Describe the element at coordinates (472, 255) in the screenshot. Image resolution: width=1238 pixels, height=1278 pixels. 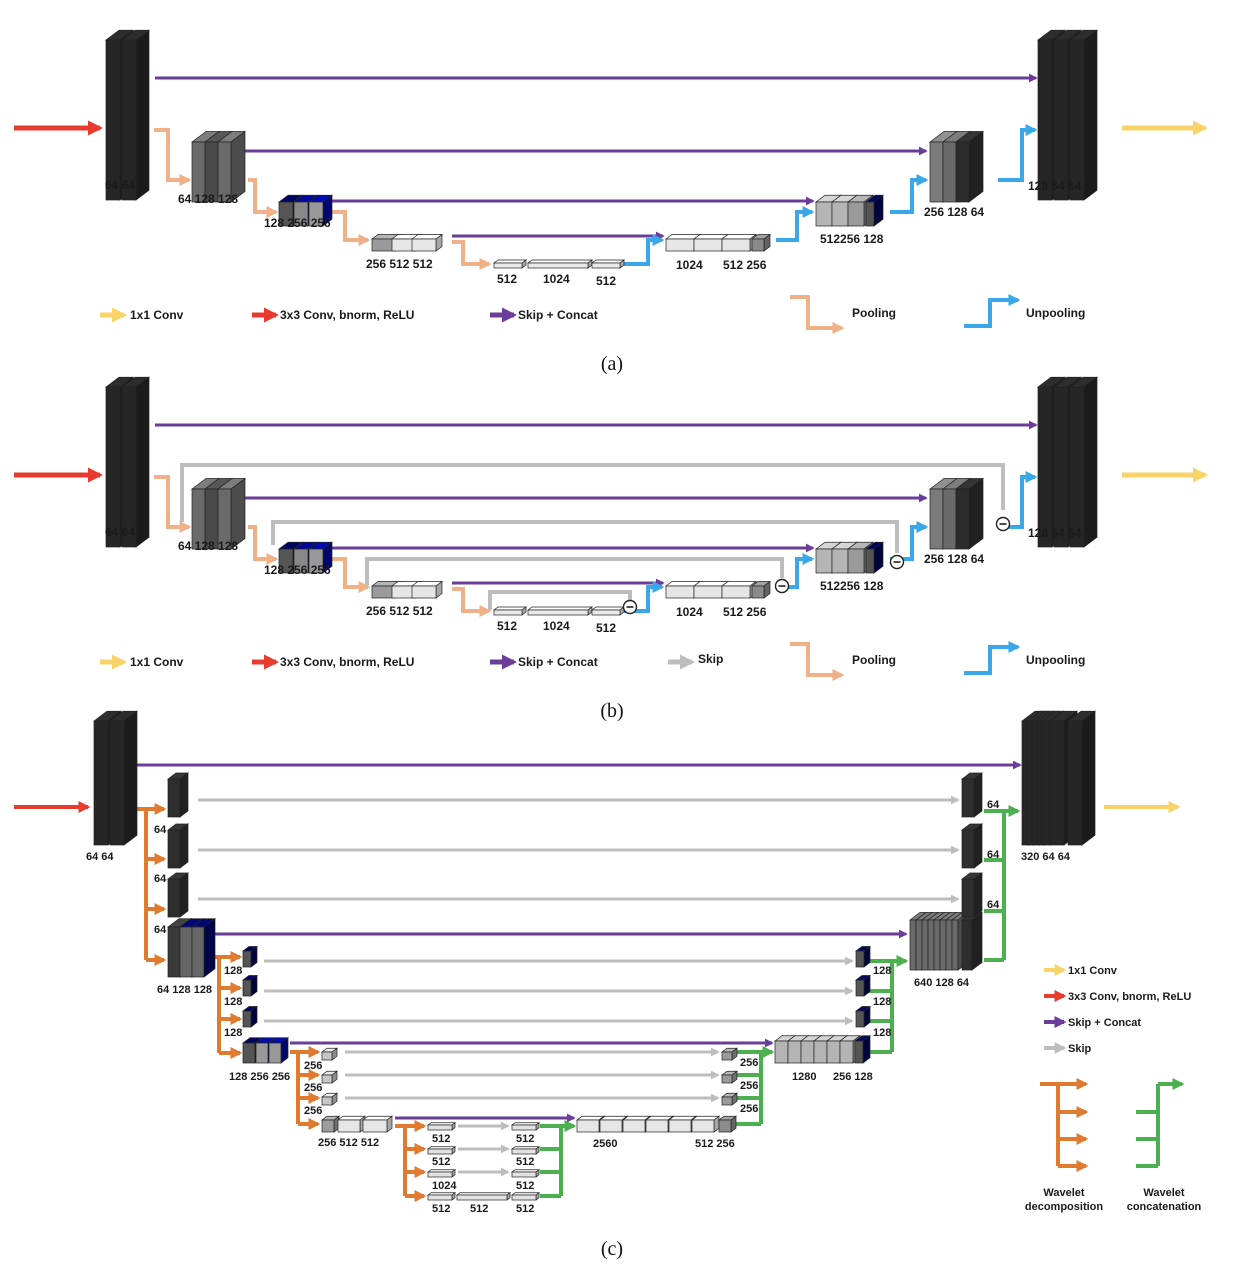
I see `pooling-arrow` at that location.